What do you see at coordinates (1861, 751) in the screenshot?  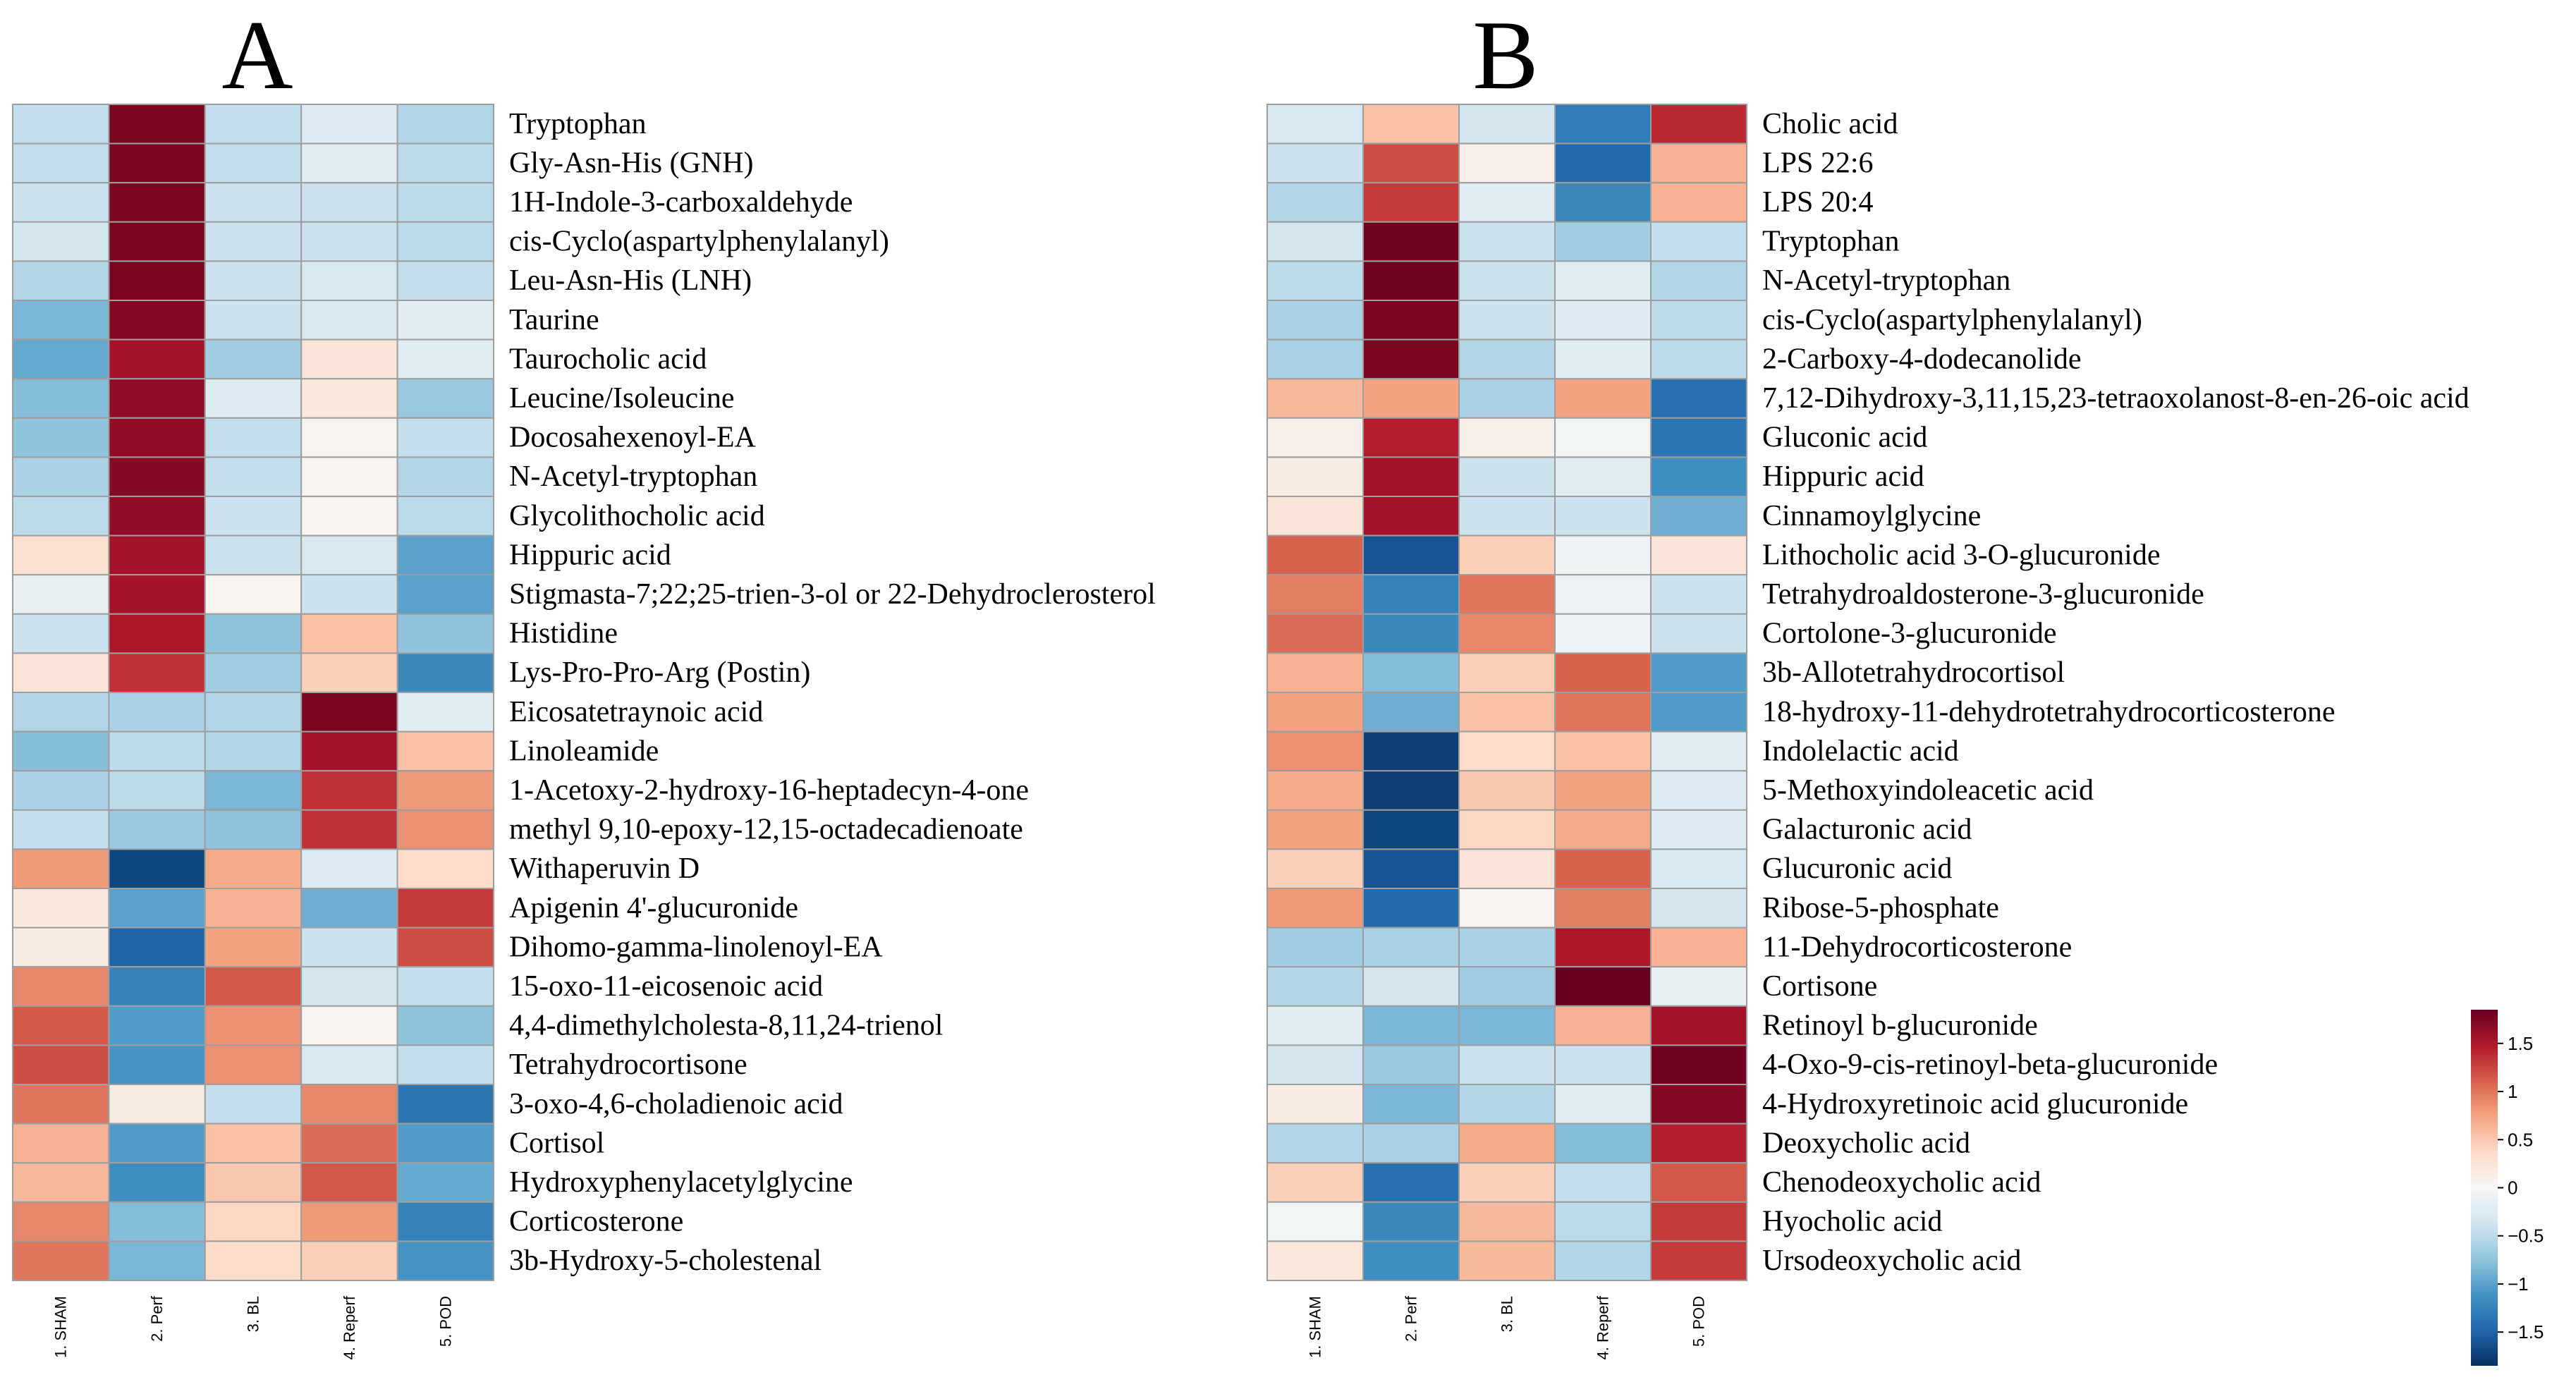 I see `row-label: Indolelactic acid` at bounding box center [1861, 751].